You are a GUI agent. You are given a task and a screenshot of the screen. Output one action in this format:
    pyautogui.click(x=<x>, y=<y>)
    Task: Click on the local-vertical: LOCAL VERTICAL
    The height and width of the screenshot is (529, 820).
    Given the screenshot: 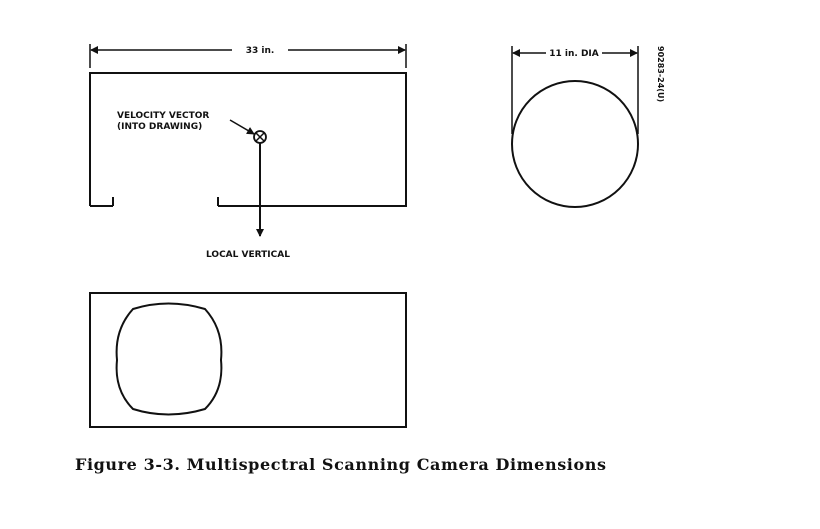 What is the action you would take?
    pyautogui.click(x=248, y=201)
    